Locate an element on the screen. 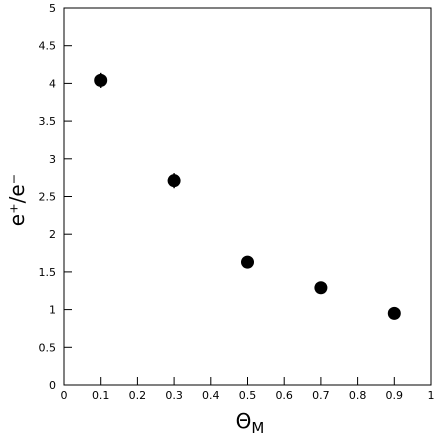 This screenshot has height=436, width=434. x-tick-label: 0.3 is located at coordinates (174, 395).